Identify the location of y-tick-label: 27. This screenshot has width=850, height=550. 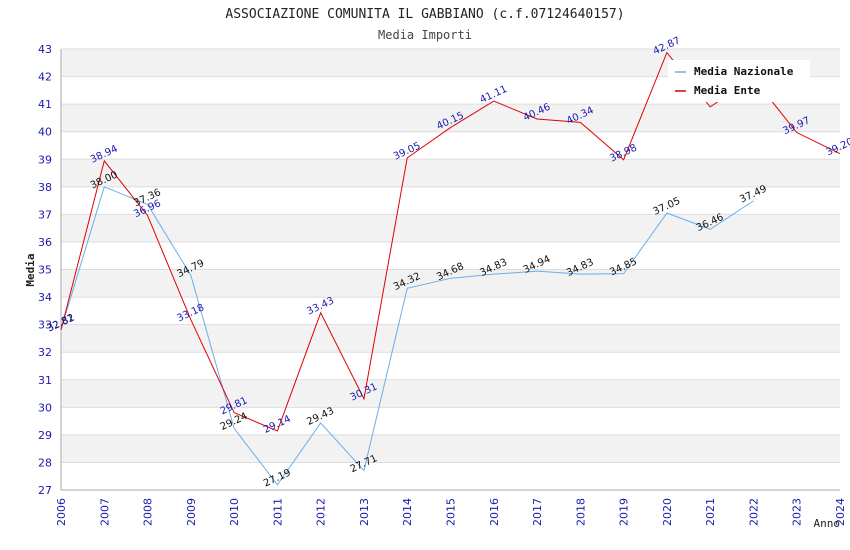
(45, 490).